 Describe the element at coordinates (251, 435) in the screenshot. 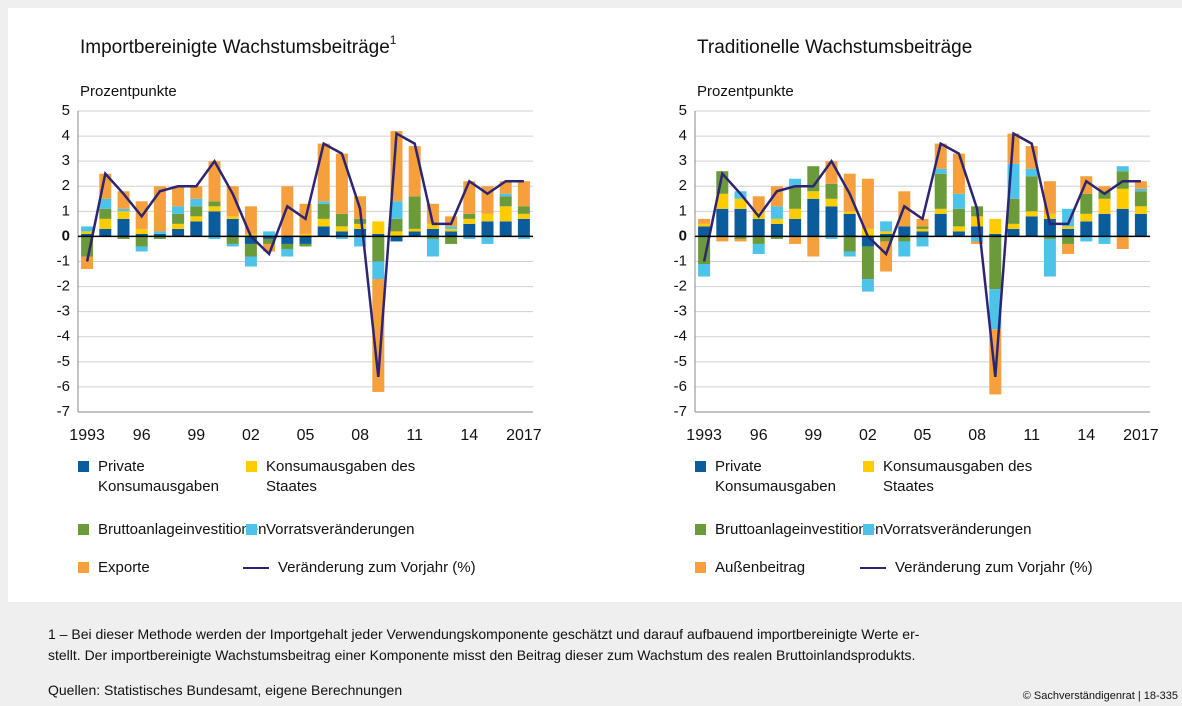

I see `x-tick-label: 02` at that location.